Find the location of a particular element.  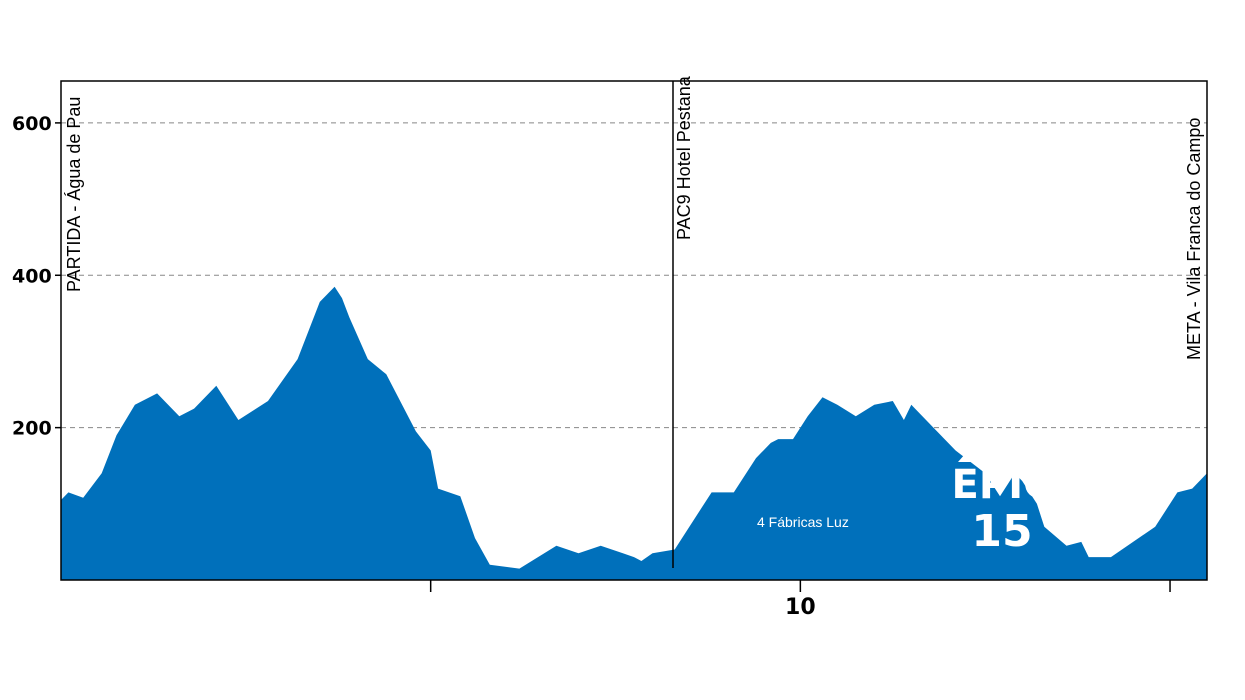

x-tick-label-10: 10 is located at coordinates (800, 607).